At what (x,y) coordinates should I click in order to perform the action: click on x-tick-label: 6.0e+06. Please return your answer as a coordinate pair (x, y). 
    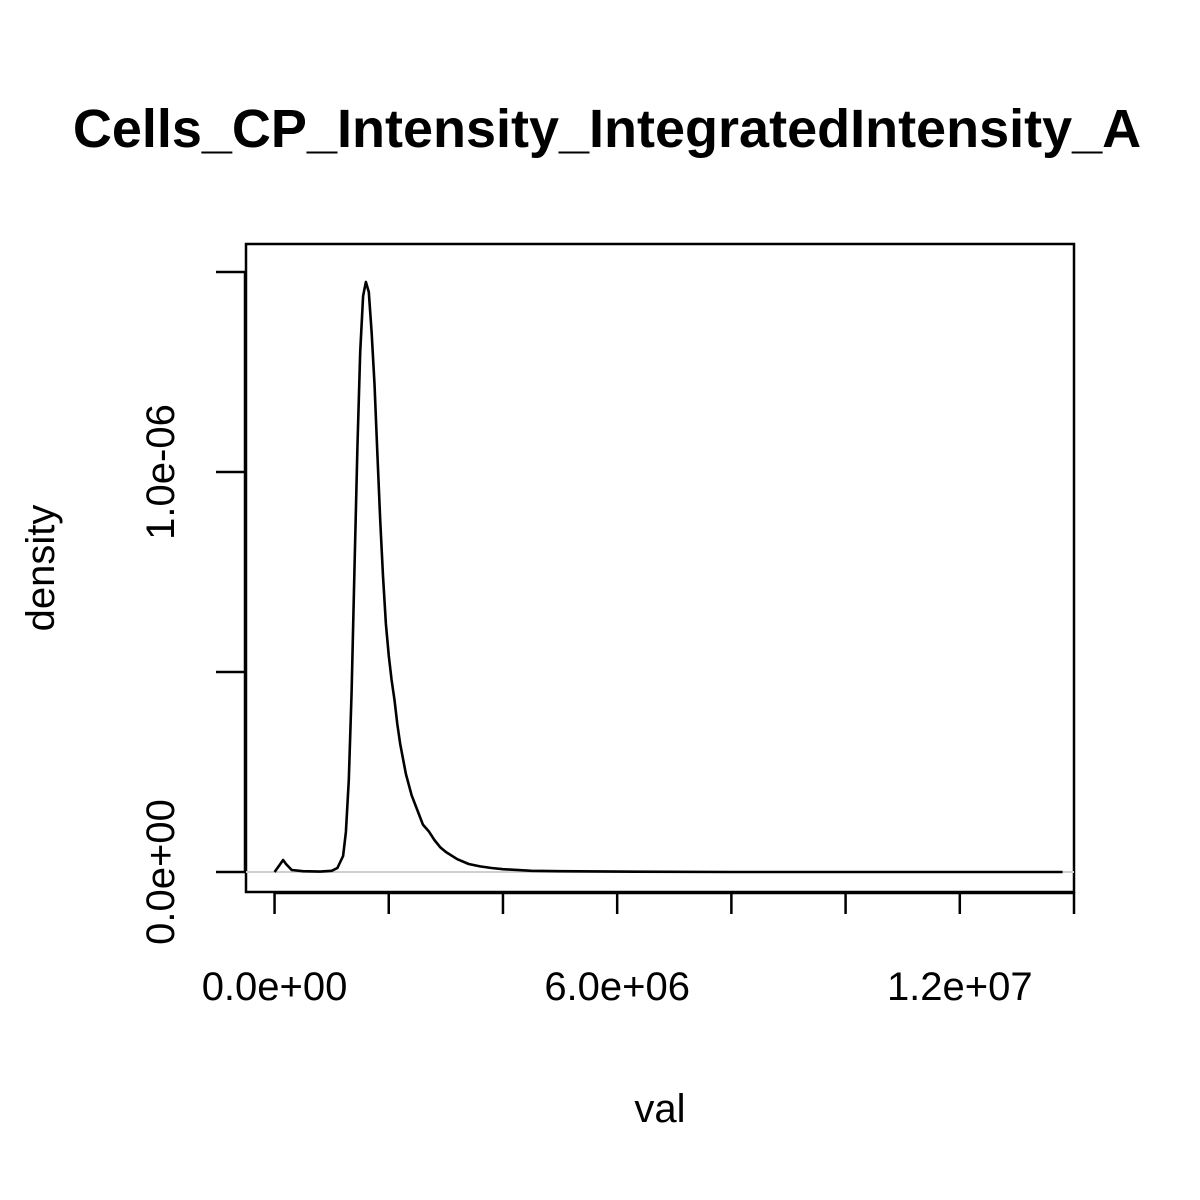
    Looking at the image, I should click on (617, 987).